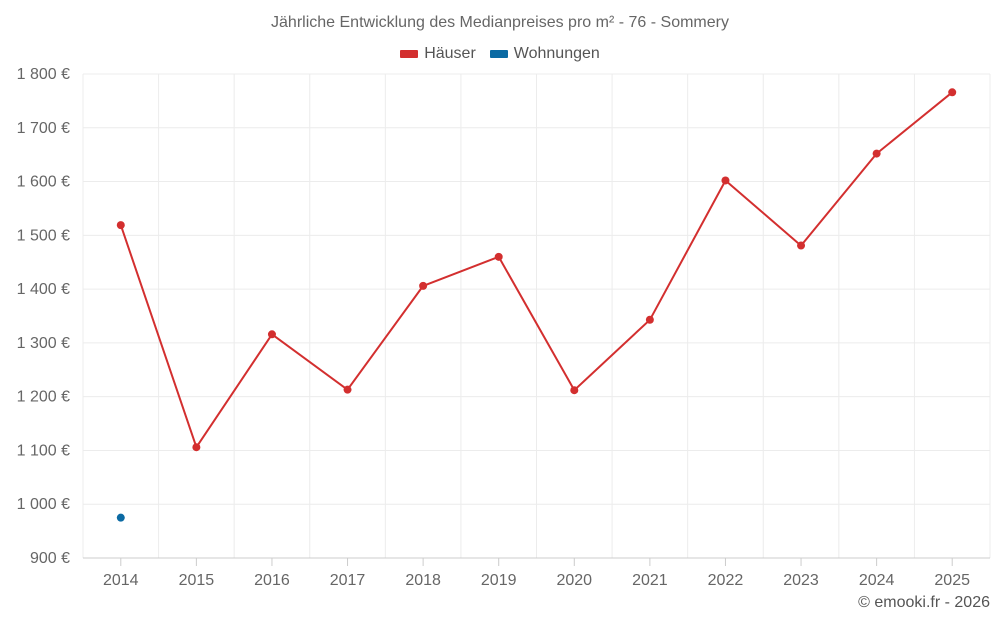 The width and height of the screenshot is (1000, 625). I want to click on x-tick-label: 2018, so click(423, 580).